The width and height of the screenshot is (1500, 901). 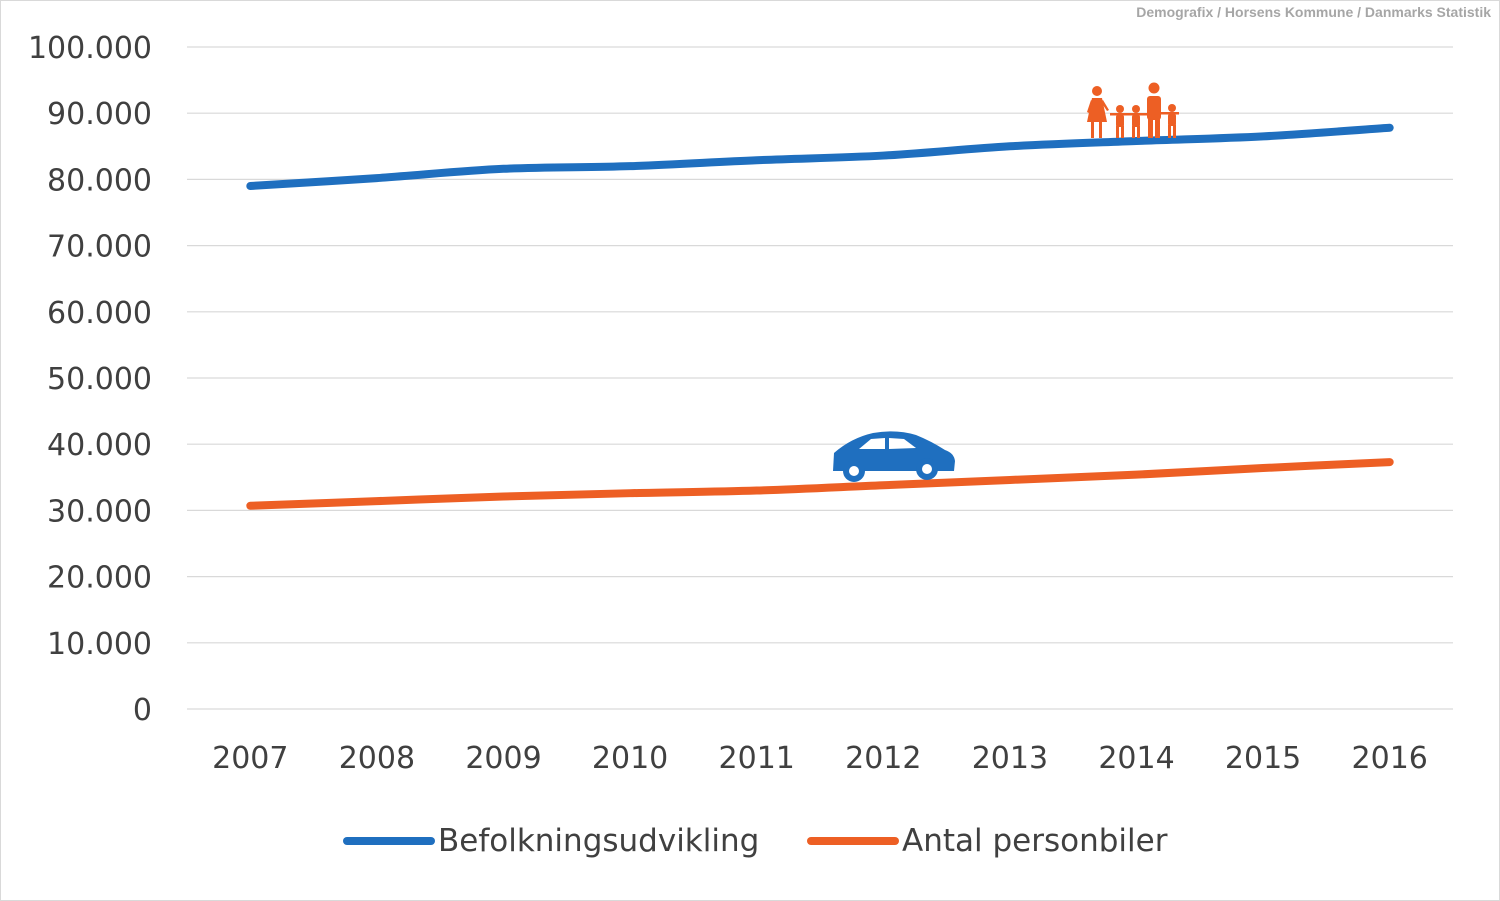 What do you see at coordinates (820, 484) in the screenshot?
I see `series-line-cars` at bounding box center [820, 484].